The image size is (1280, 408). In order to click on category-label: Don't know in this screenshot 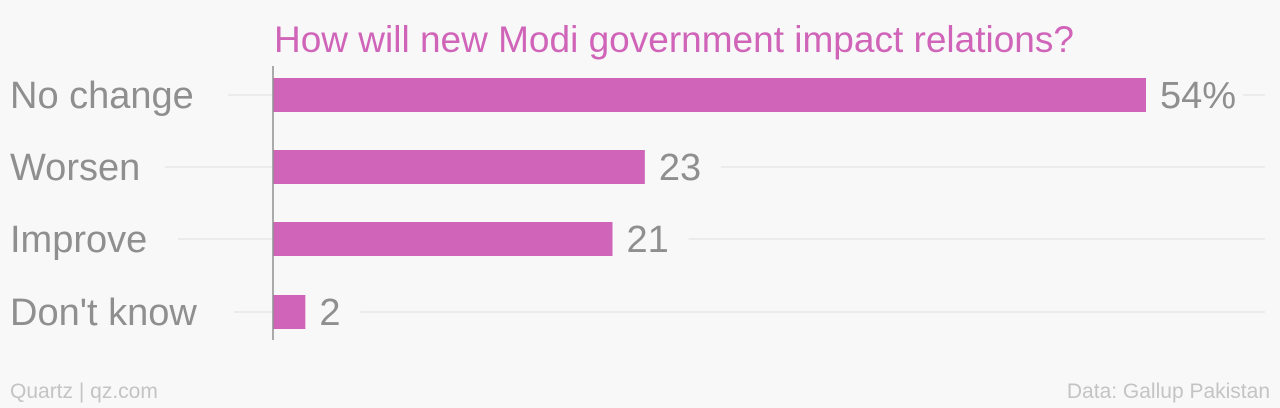, I will do `click(103, 313)`.